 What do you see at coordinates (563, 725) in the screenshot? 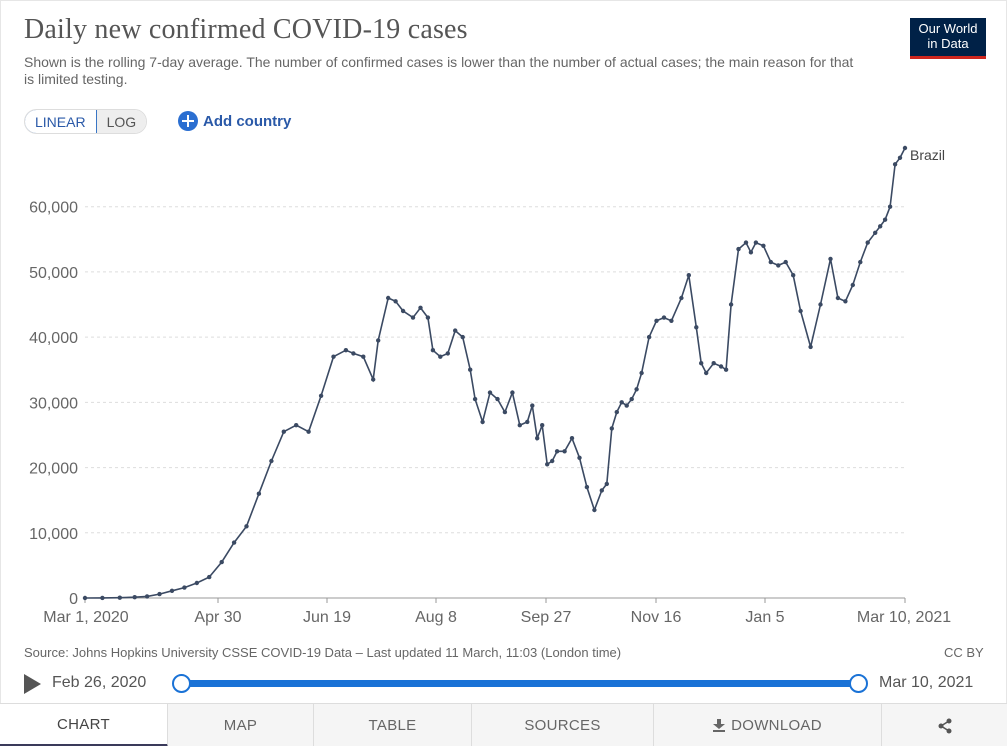
I see `tab-sources: SOURCES` at bounding box center [563, 725].